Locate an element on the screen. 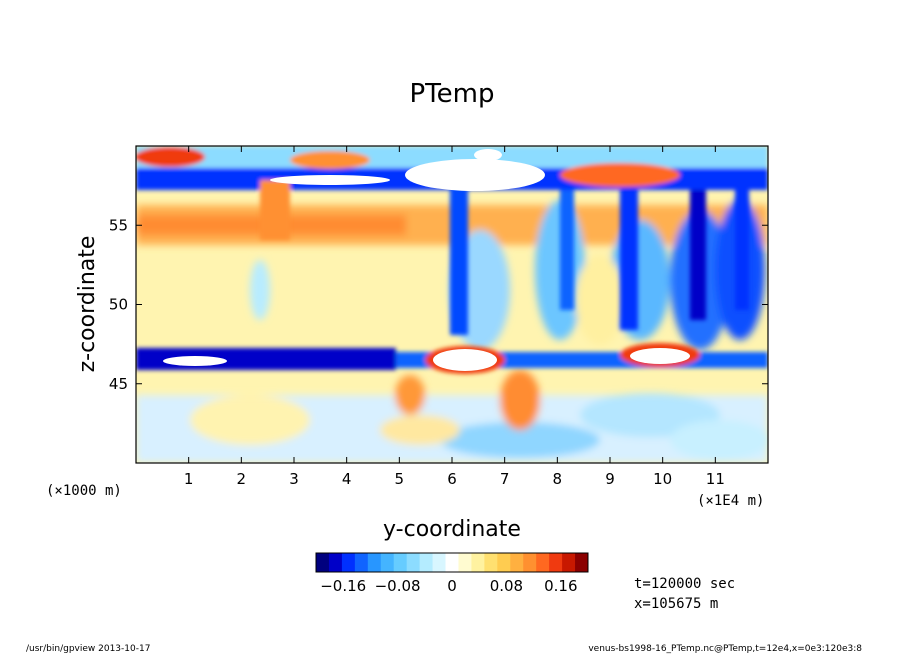  colorbar-ticks: −0.16 −0.08 0 0.08 0.16 is located at coordinates (448, 586).